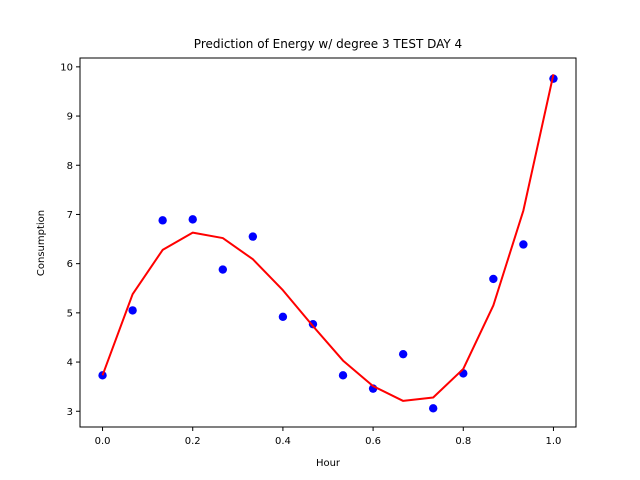  I want to click on y-tick-label: 6, so click(70, 264).